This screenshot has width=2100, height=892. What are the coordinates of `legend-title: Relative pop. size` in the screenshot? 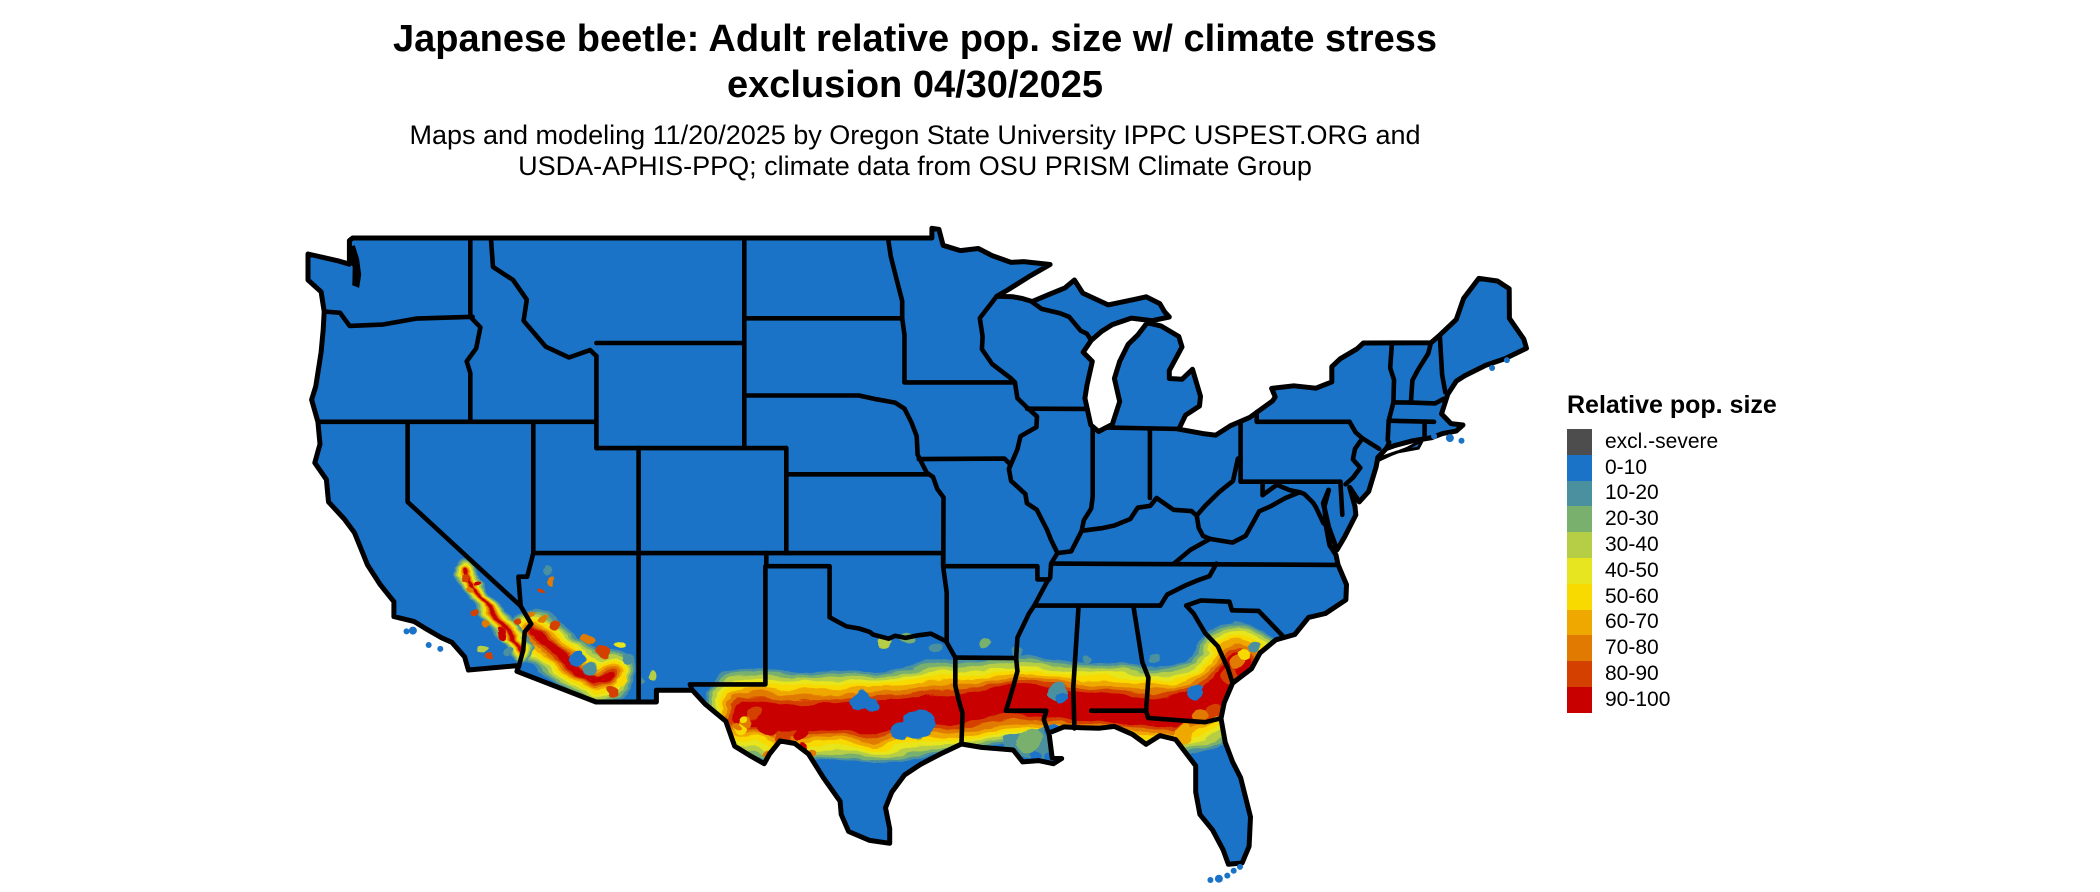 It's located at (1672, 405).